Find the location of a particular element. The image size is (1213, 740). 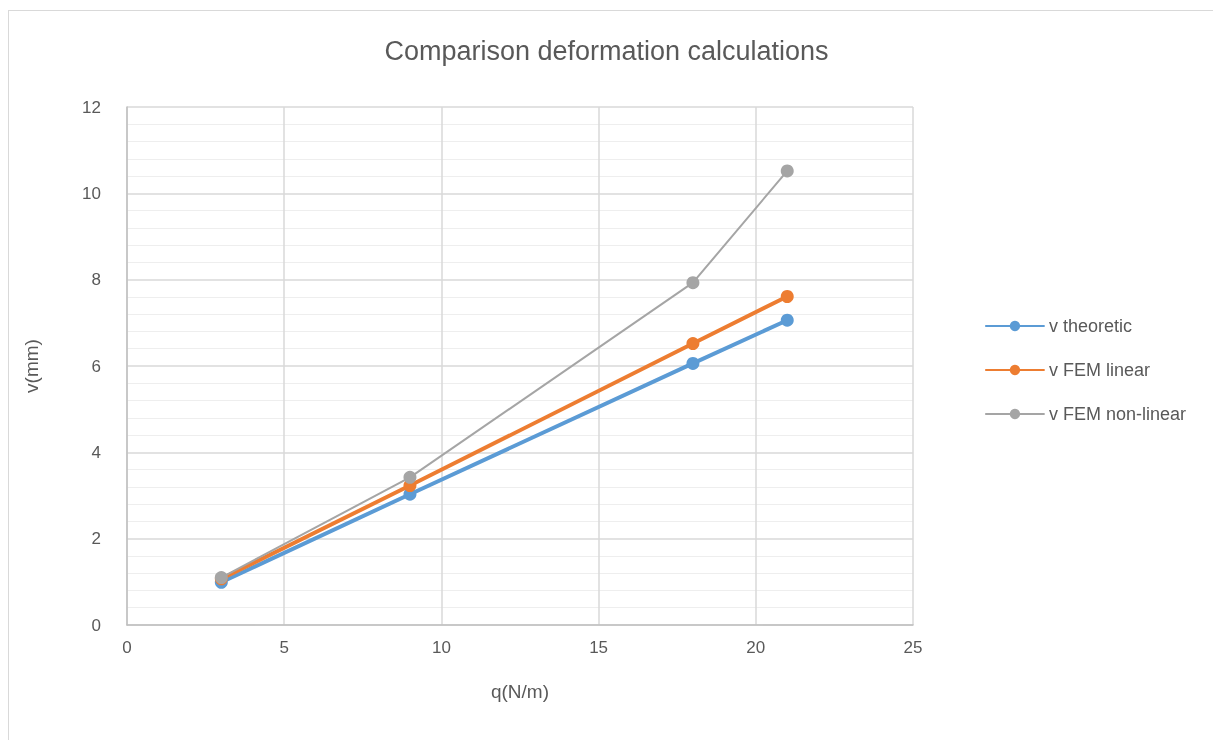

x-tick-label: 20 is located at coordinates (756, 647).